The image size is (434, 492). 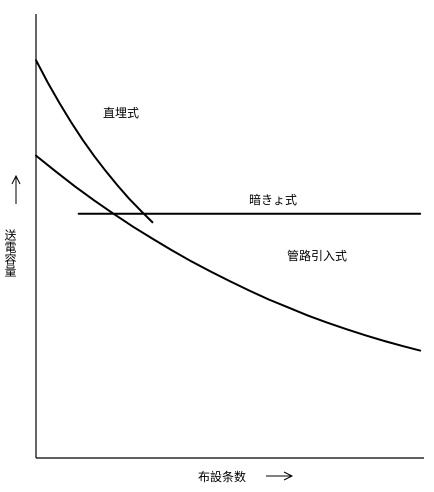 I want to click on series-label-trough: 暗きょ式, so click(x=273, y=199).